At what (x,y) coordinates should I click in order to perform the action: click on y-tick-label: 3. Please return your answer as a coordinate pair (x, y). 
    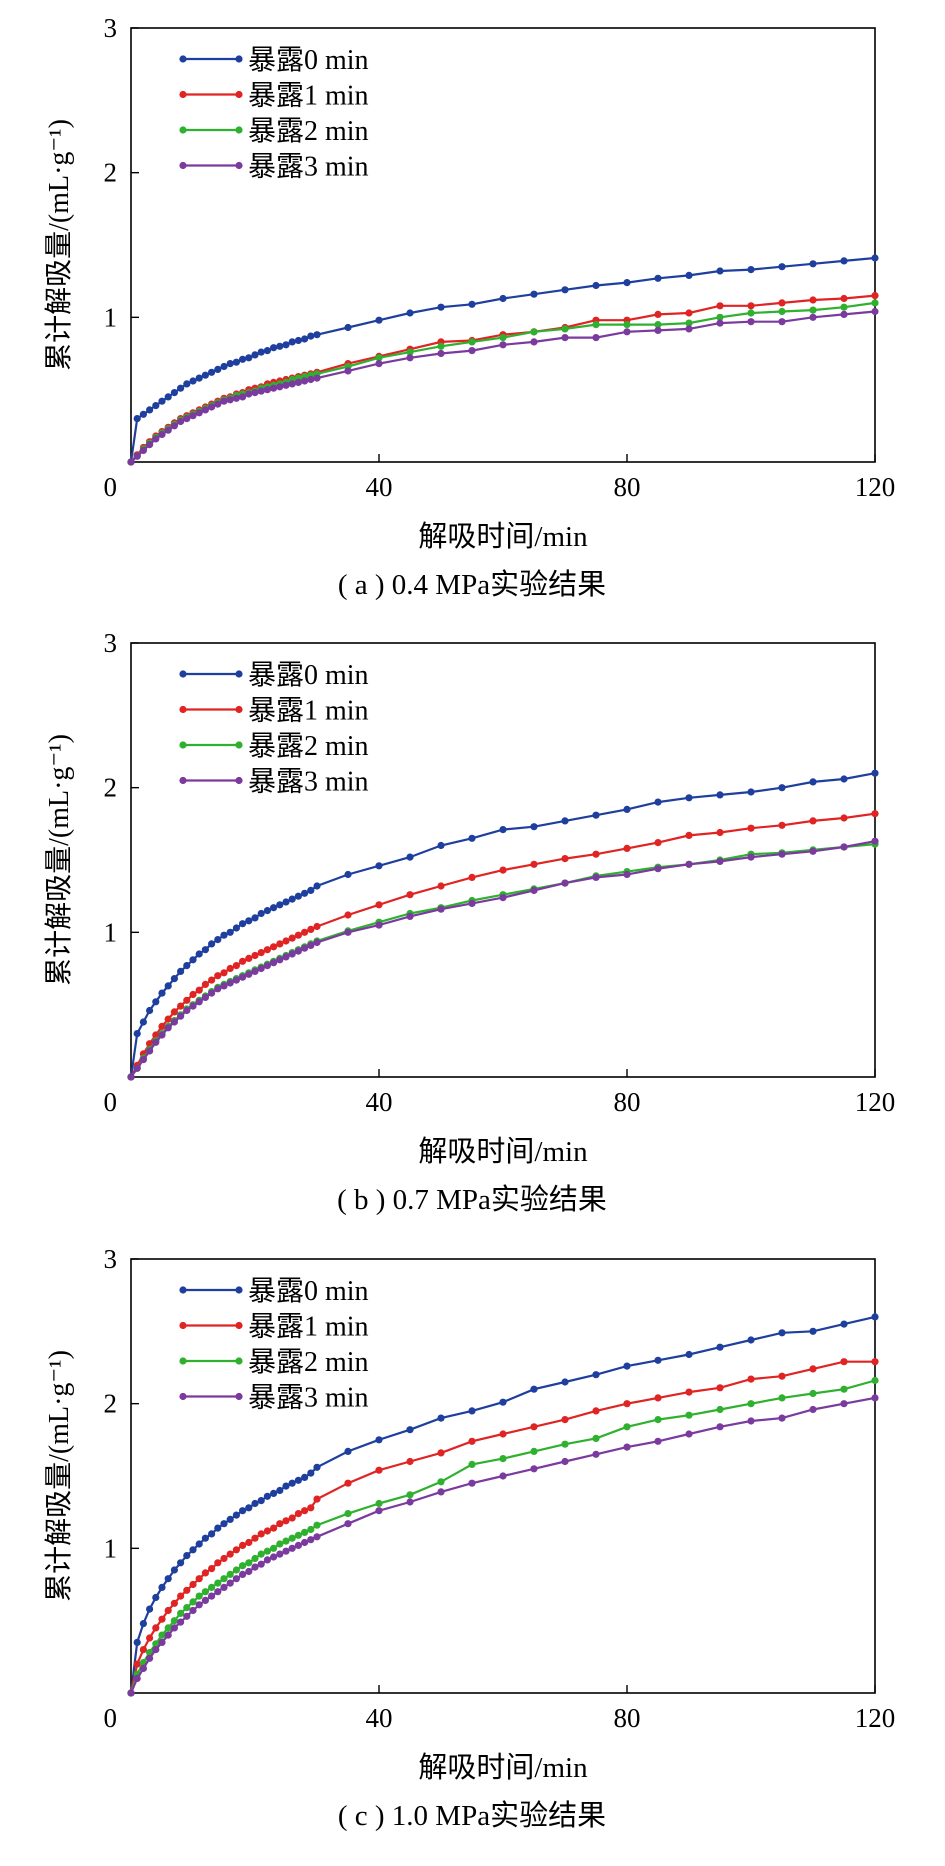
    Looking at the image, I should click on (111, 28).